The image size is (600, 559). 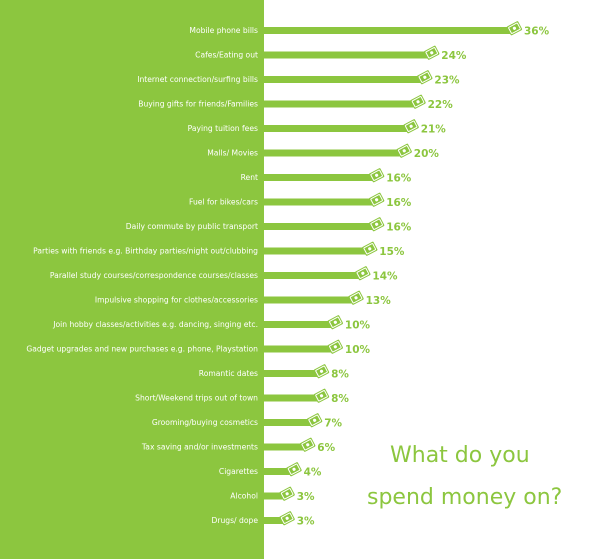 I want to click on value-label-8: 16%, so click(x=399, y=228).